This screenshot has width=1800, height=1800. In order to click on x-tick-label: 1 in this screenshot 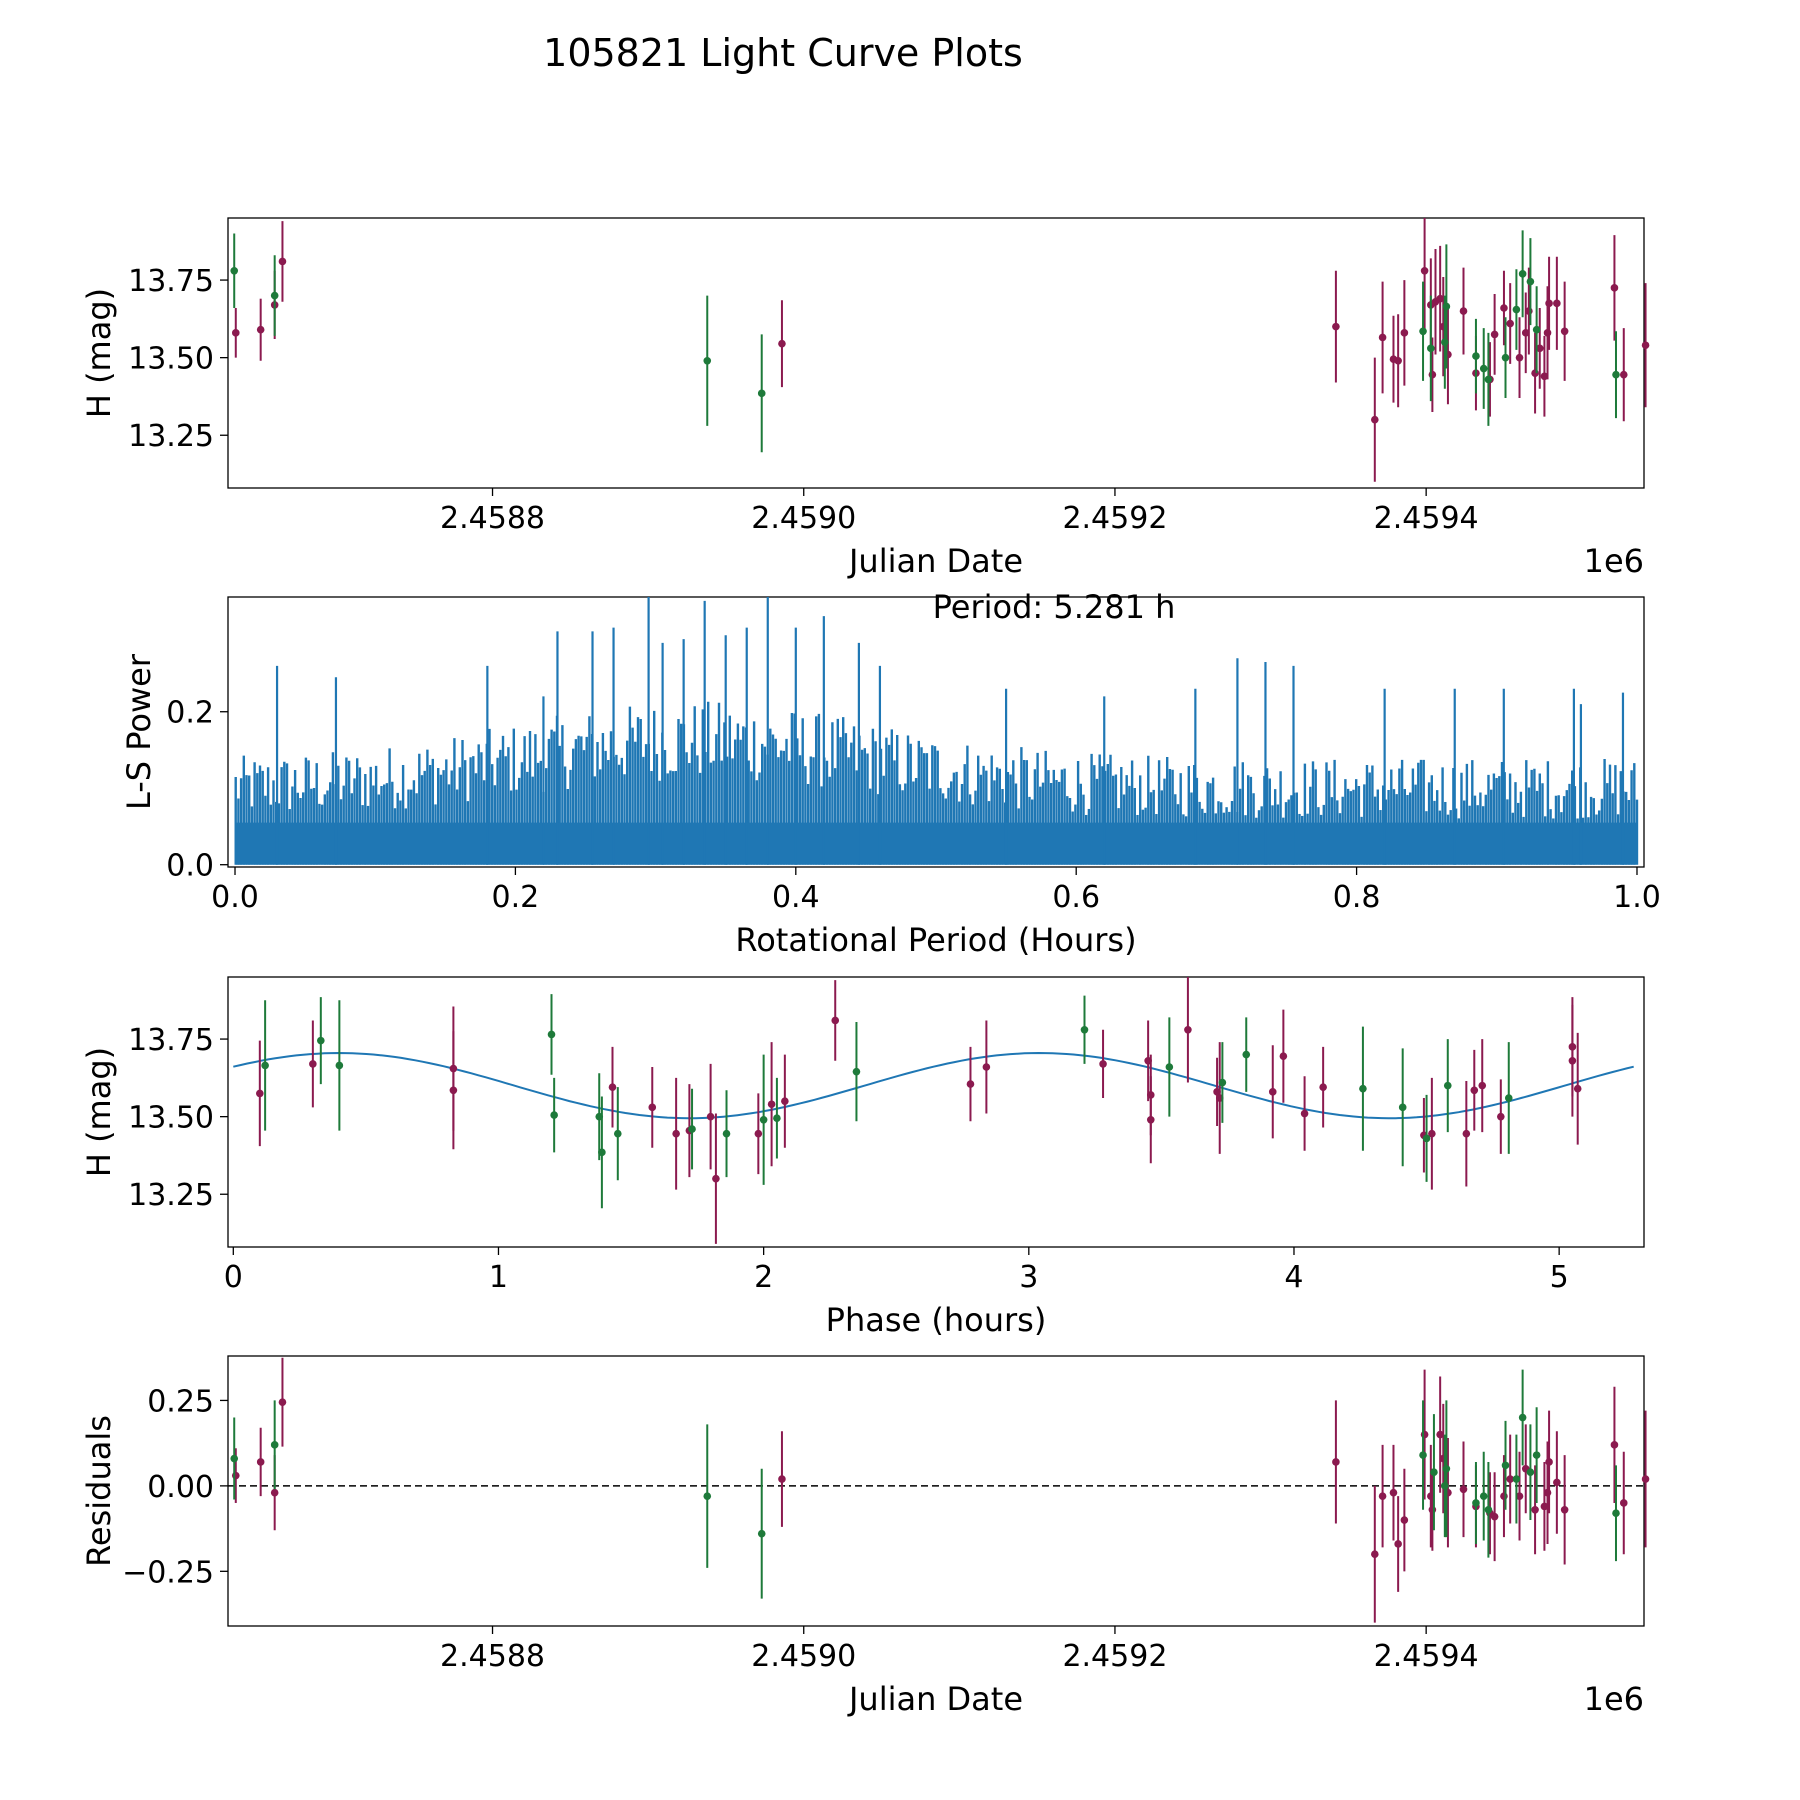, I will do `click(498, 1277)`.